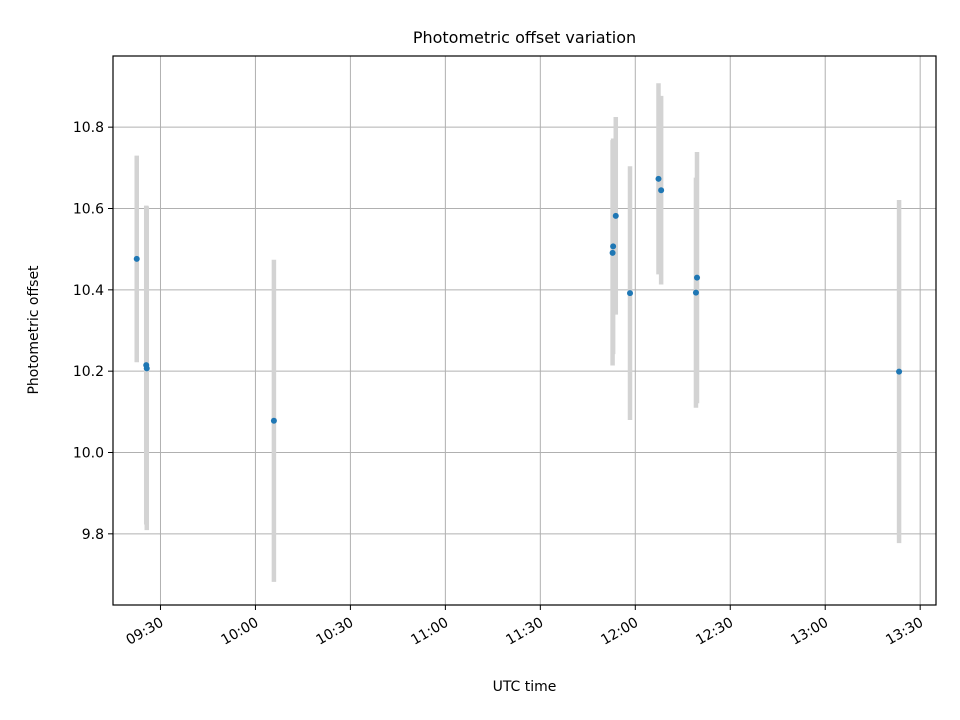  Describe the element at coordinates (34, 330) in the screenshot. I see `y-axis-label: Photometric offset` at that location.